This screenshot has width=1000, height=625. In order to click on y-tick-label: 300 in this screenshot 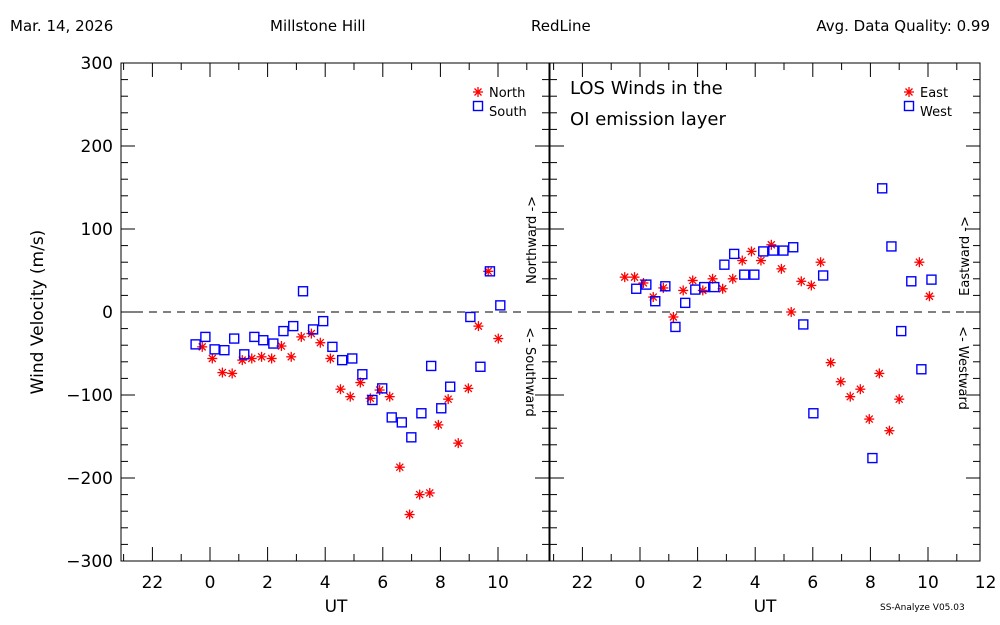, I will do `click(97, 64)`.